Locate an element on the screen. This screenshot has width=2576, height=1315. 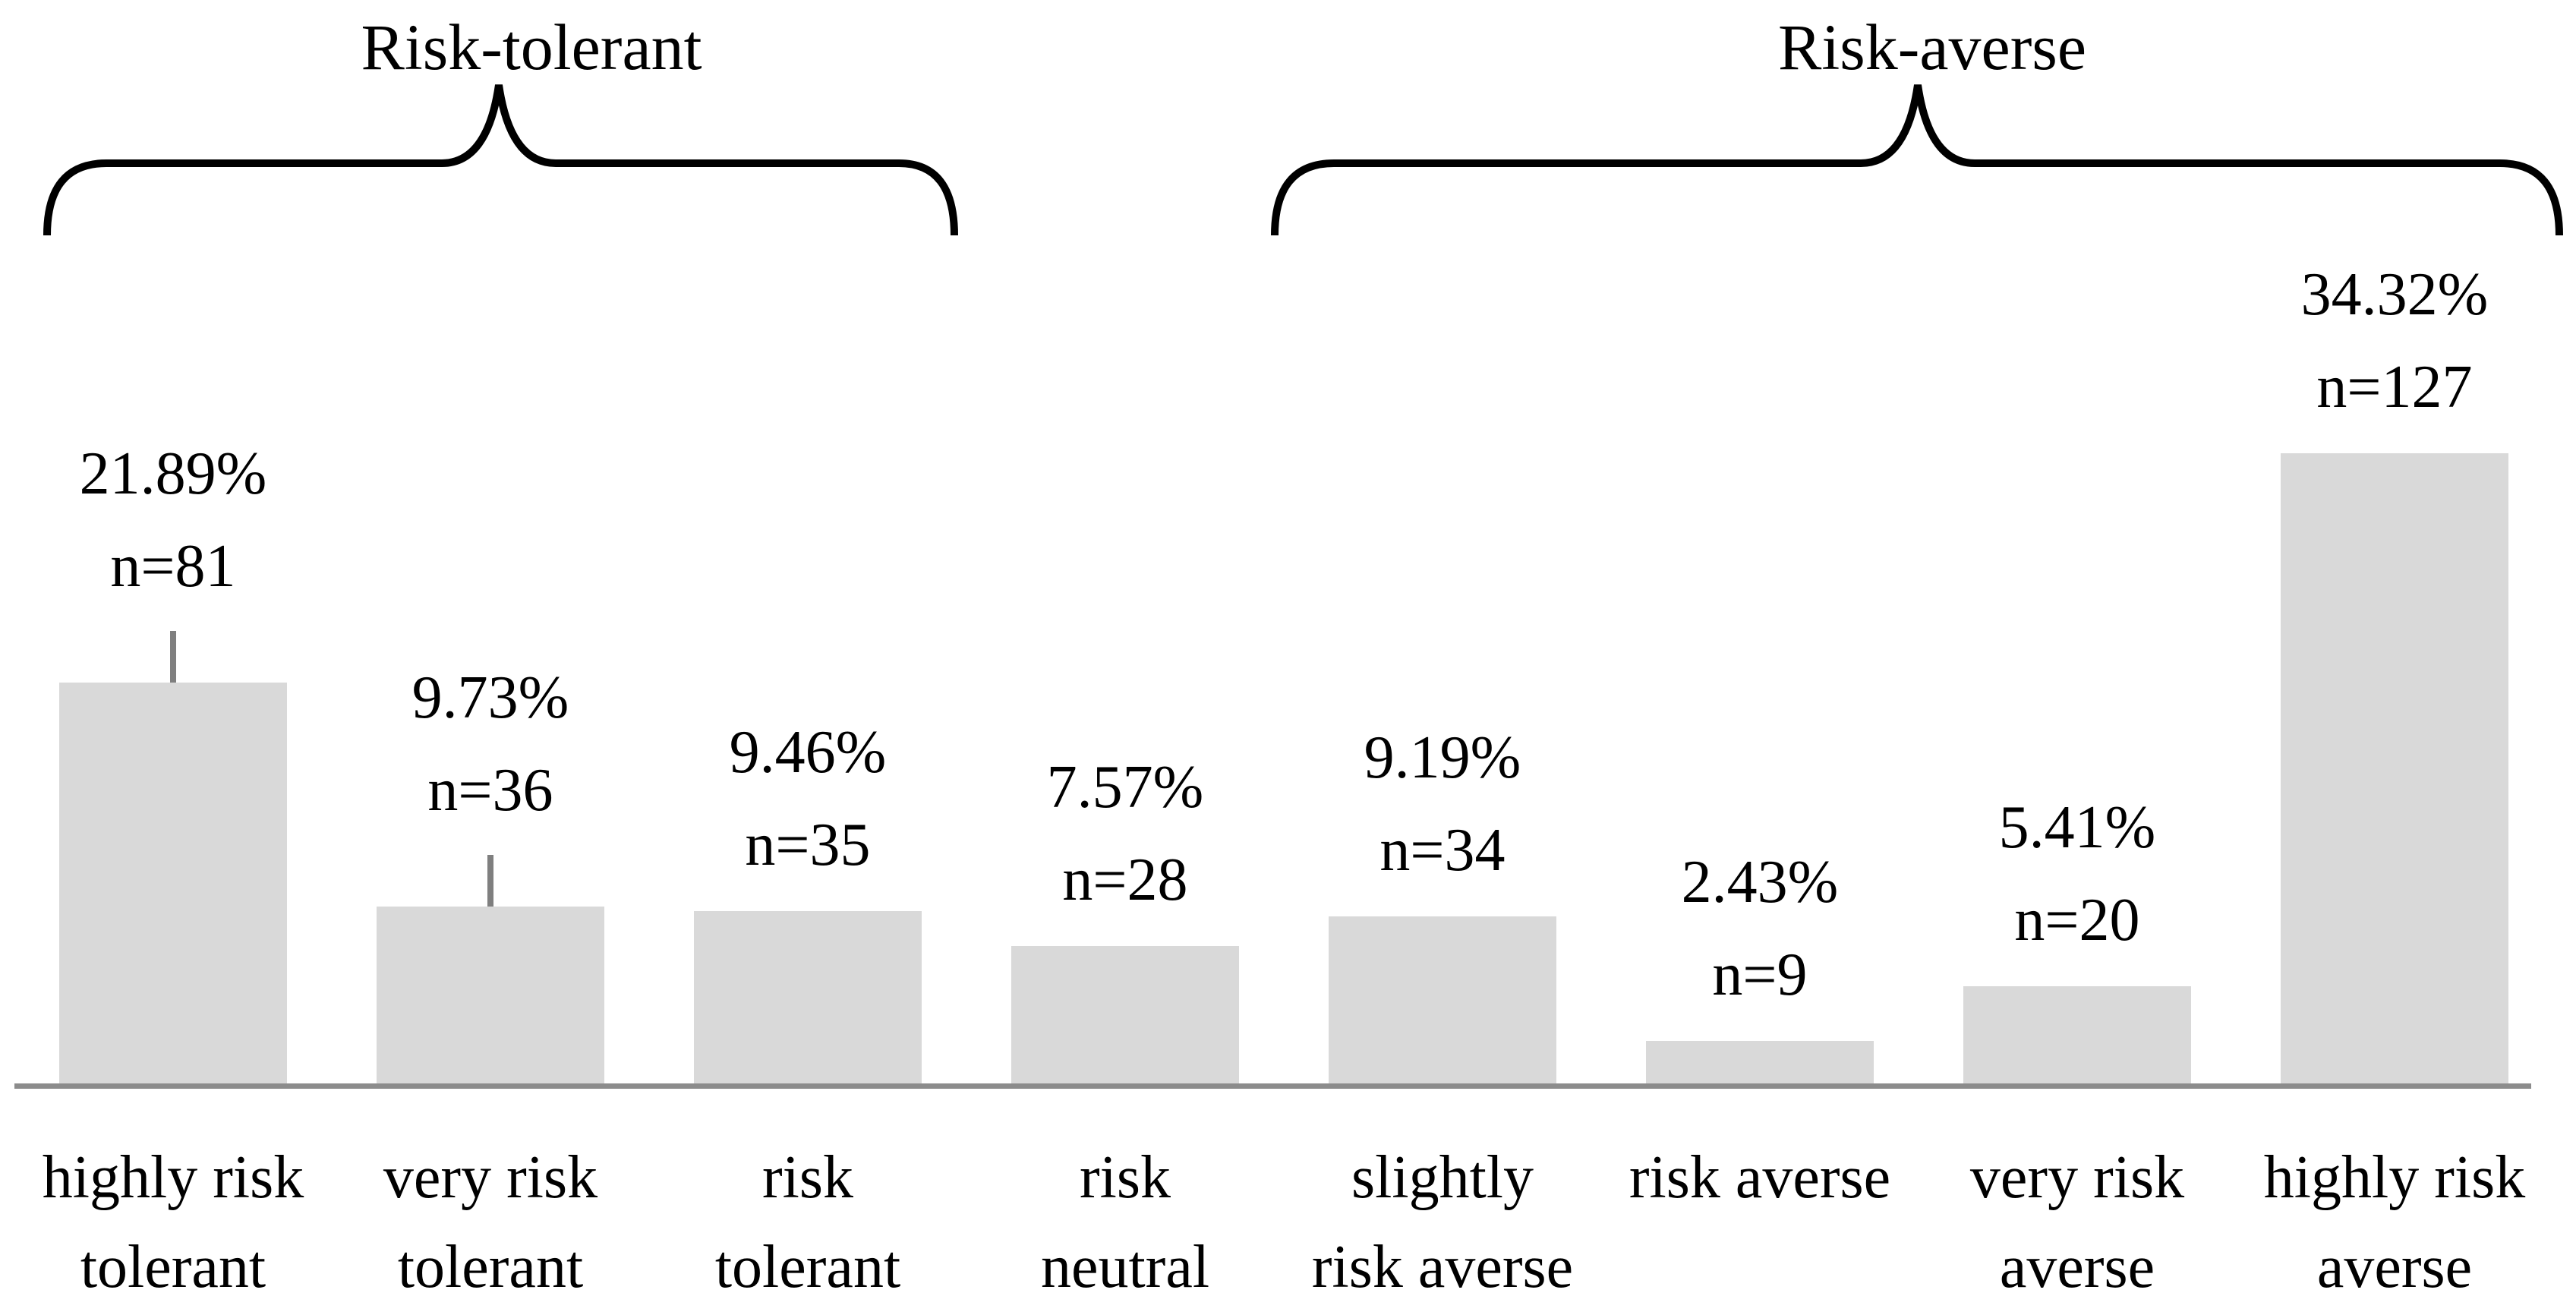
bar-count-text: n=9 is located at coordinates (1760, 974).